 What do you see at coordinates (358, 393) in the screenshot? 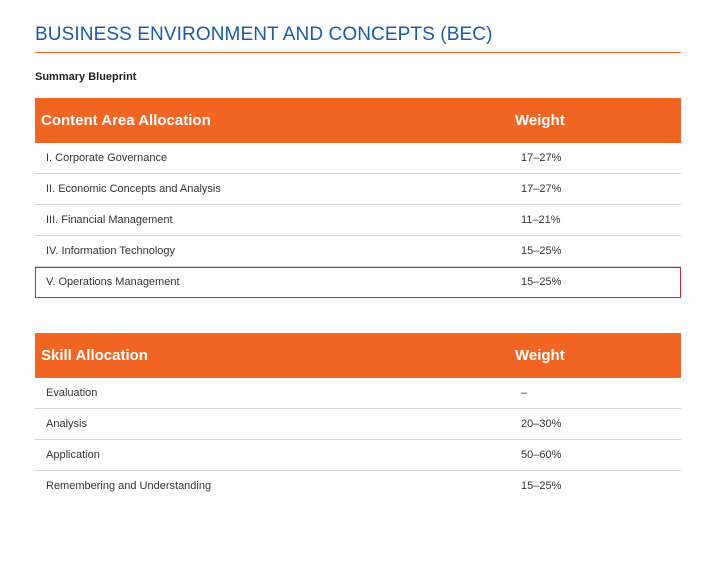
I see `table-row: Evaluation –` at bounding box center [358, 393].